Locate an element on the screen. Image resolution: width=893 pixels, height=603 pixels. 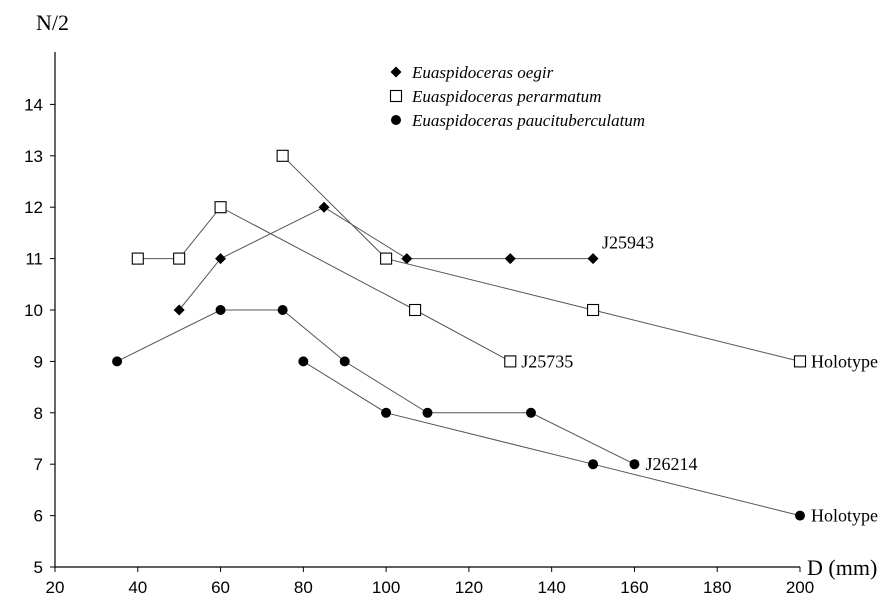
y-tick-label: 6 is located at coordinates (38, 516).